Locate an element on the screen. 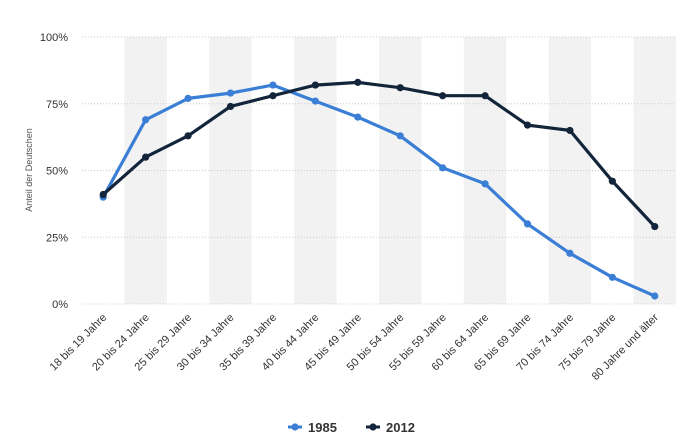  y-tick-label: 25% is located at coordinates (57, 238).